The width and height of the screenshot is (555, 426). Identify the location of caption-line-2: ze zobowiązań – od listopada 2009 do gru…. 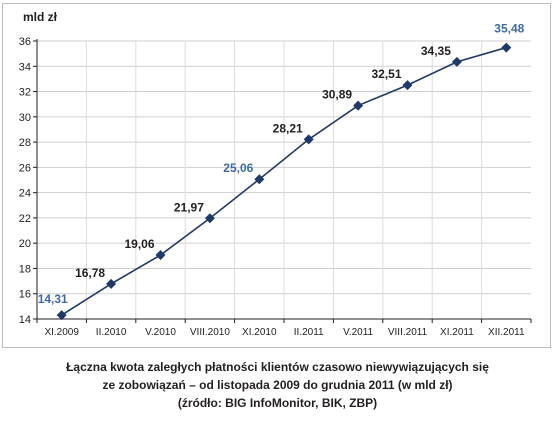
(277, 385).